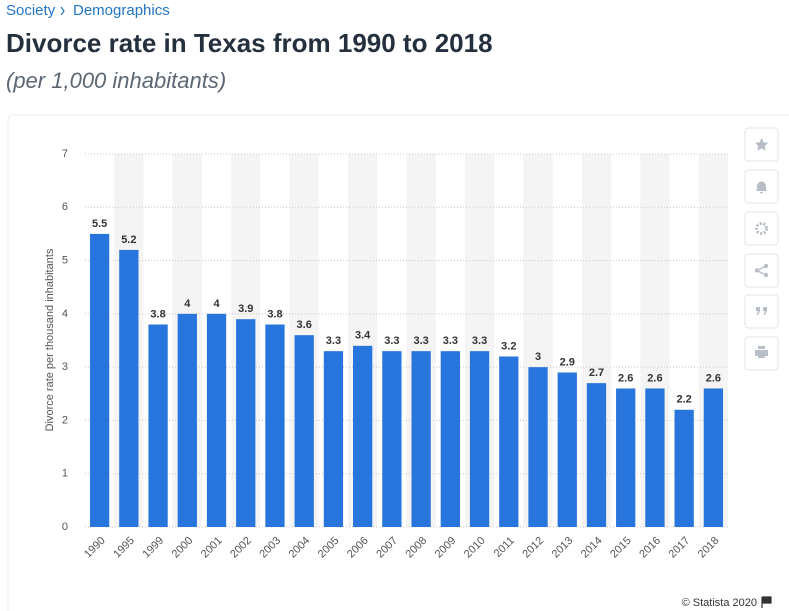  I want to click on value-label: 2.7, so click(596, 373).